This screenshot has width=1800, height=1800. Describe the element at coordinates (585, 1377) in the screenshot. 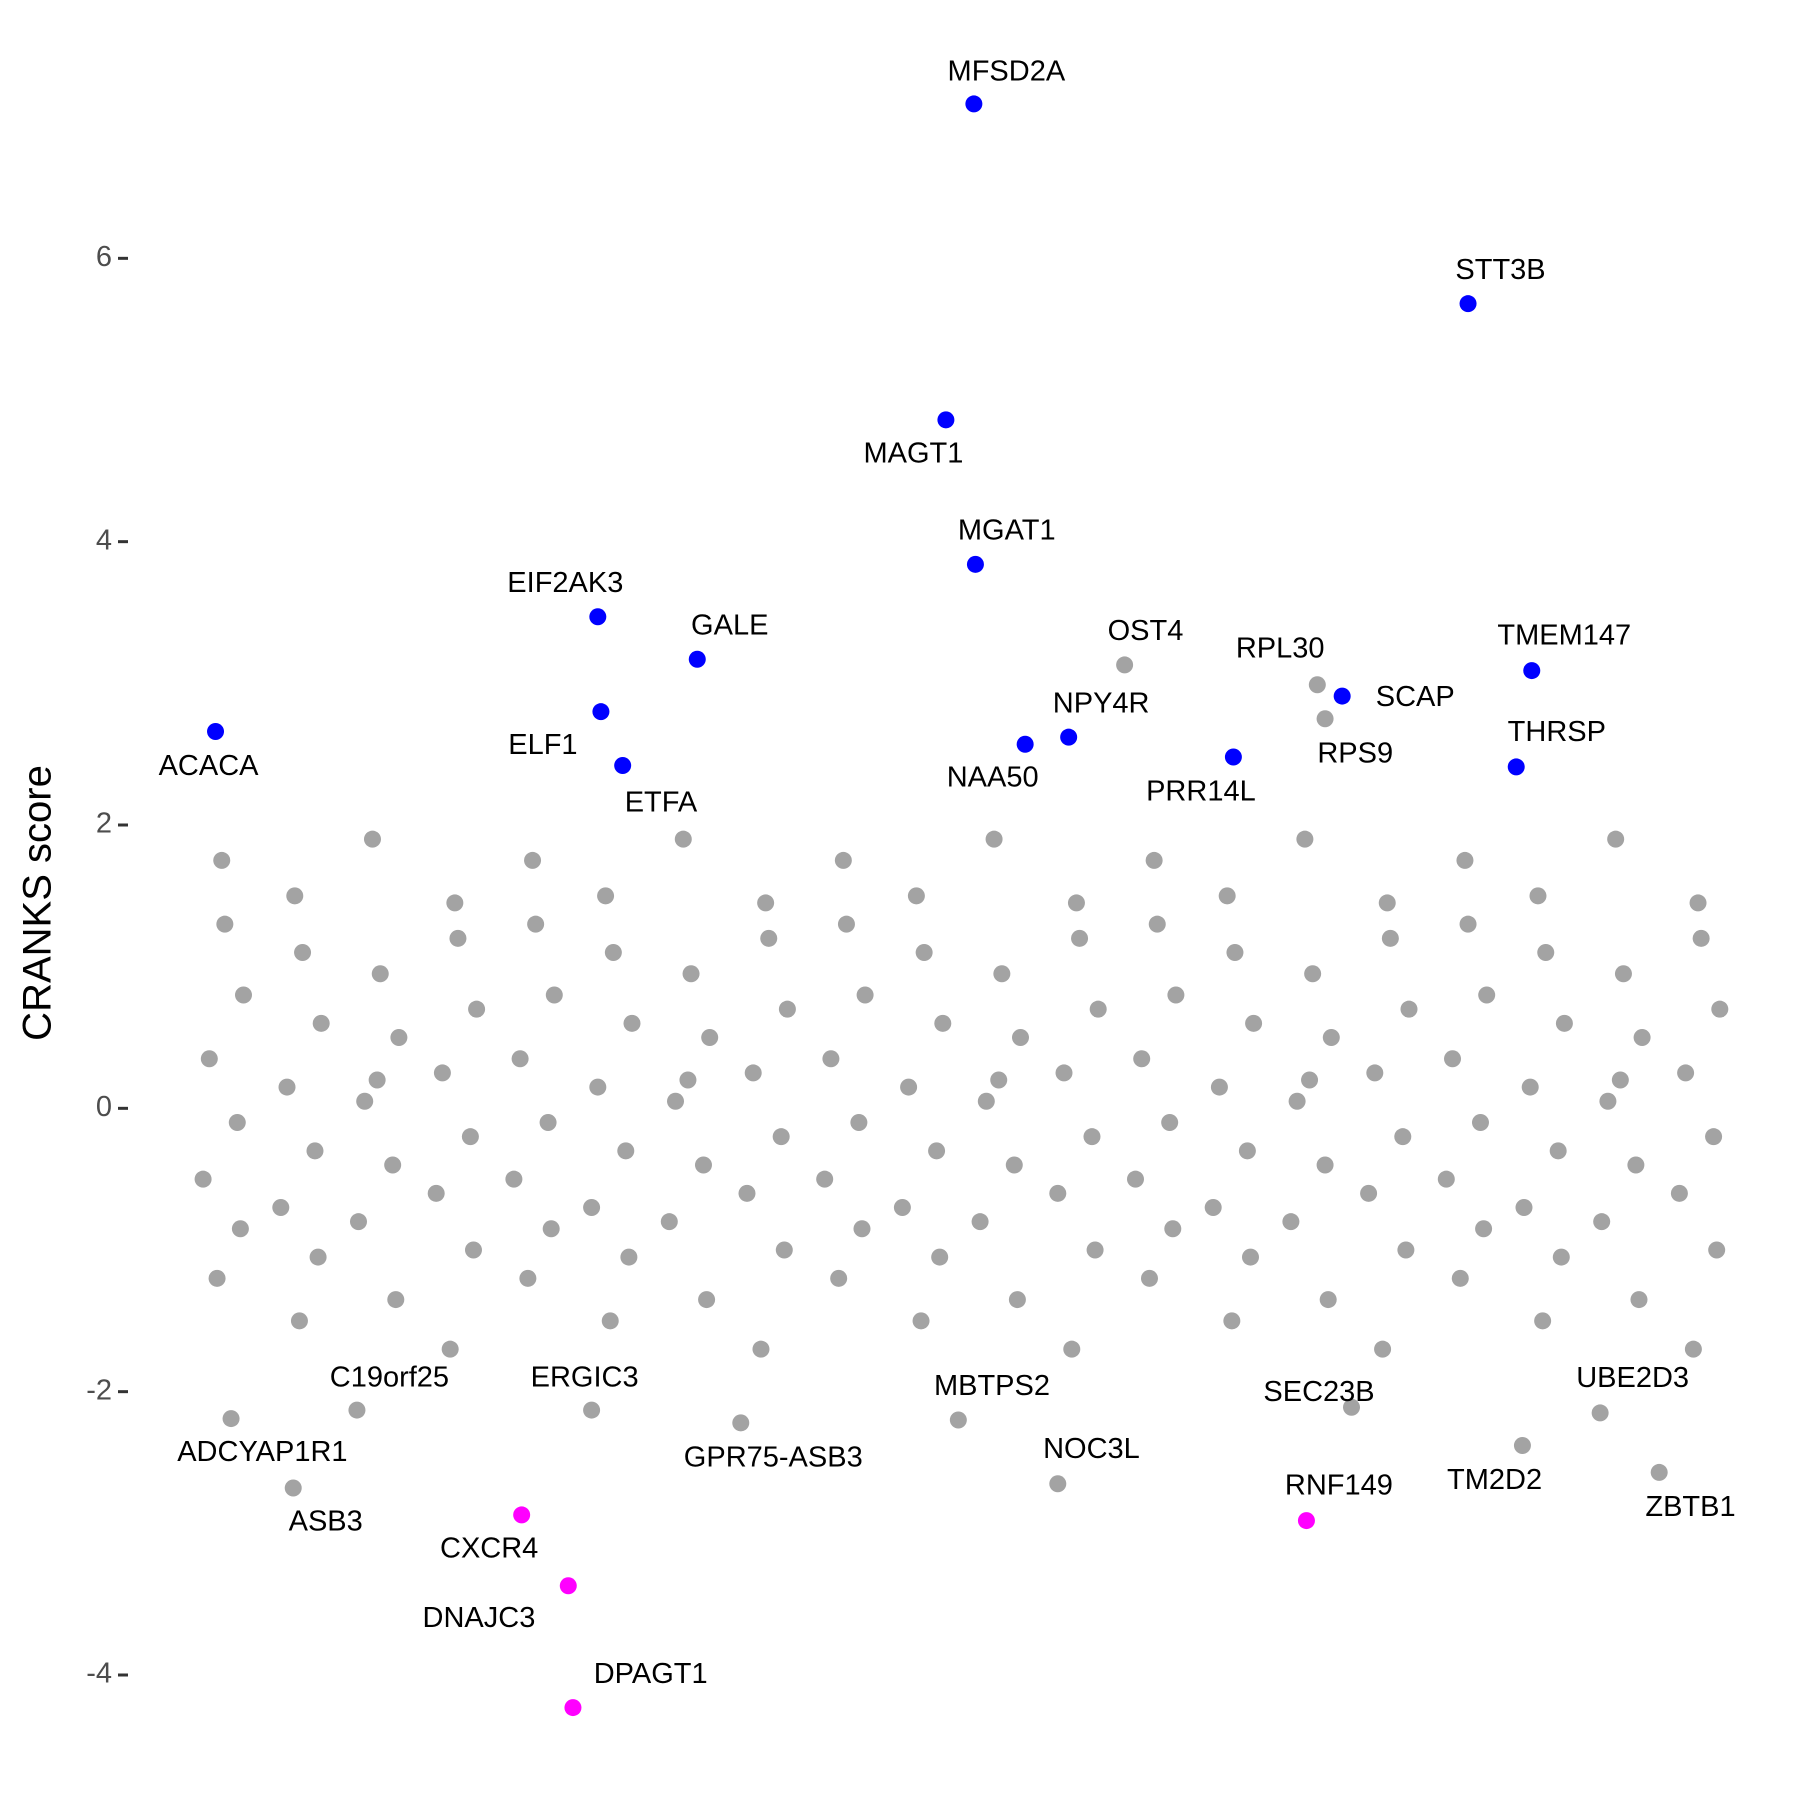

I see `point-label: ERGIC3` at that location.